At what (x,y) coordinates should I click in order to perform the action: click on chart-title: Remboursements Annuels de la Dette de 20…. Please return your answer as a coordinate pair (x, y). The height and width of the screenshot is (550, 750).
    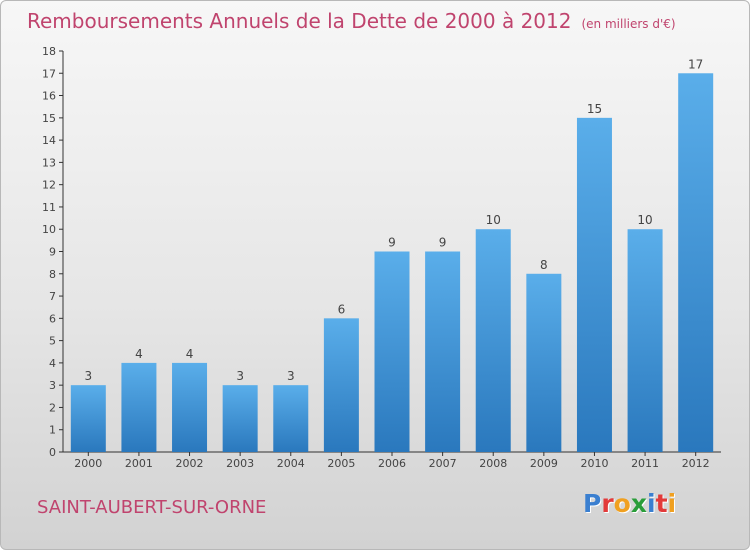
    Looking at the image, I should click on (351, 21).